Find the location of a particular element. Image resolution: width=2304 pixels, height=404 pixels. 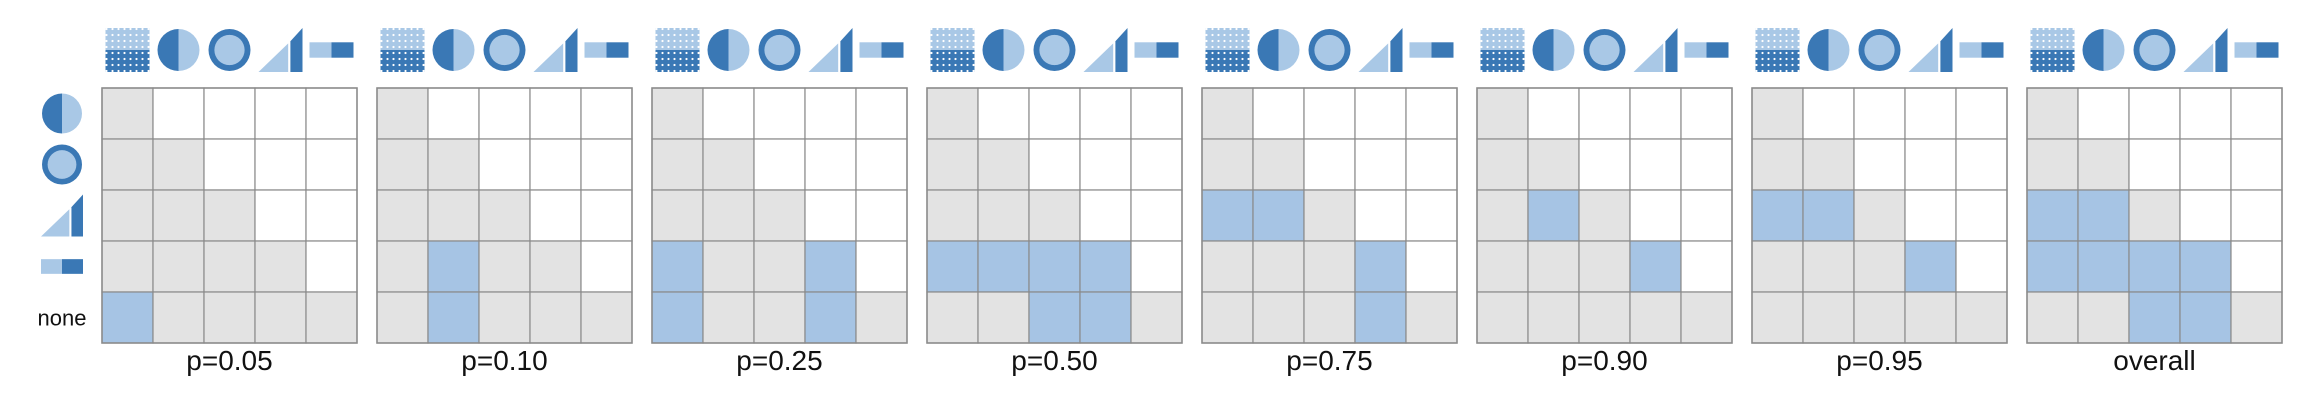

panel-label: p=0.75 is located at coordinates (1329, 360).